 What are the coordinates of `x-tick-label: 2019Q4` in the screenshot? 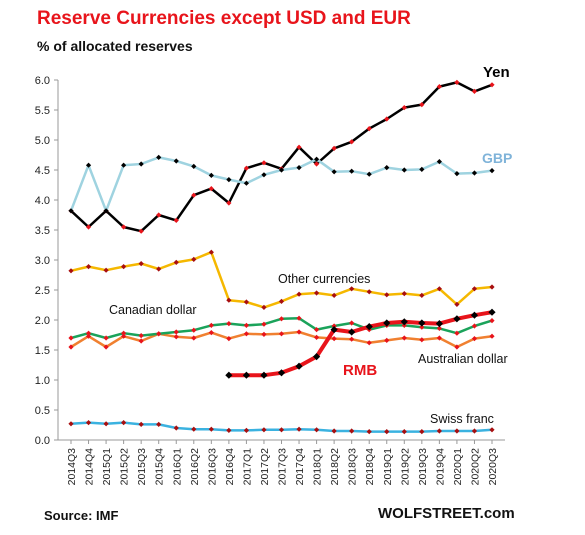 It's located at (440, 467).